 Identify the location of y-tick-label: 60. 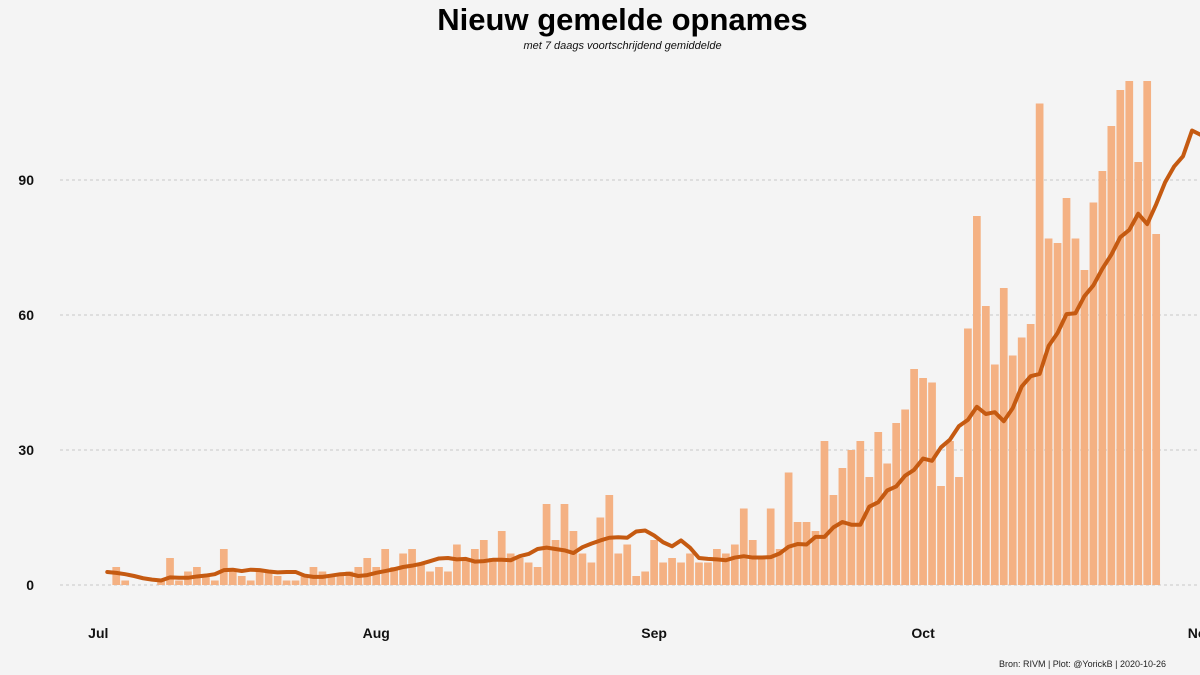
(26, 315).